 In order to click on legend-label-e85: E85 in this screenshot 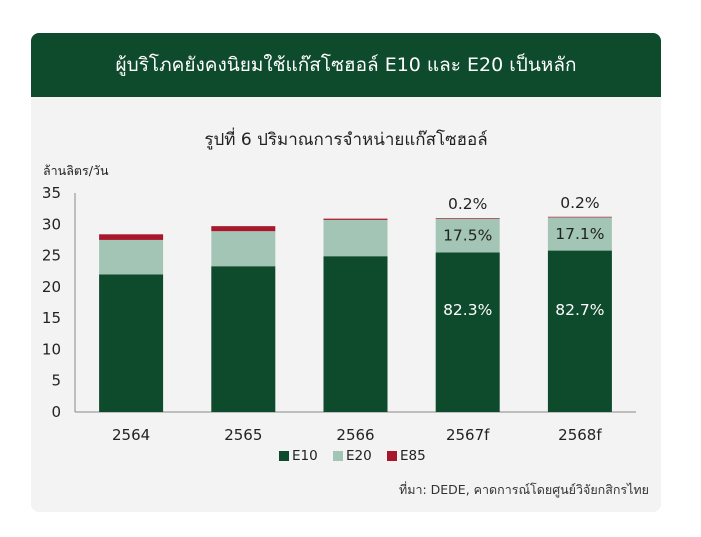, I will do `click(413, 456)`.